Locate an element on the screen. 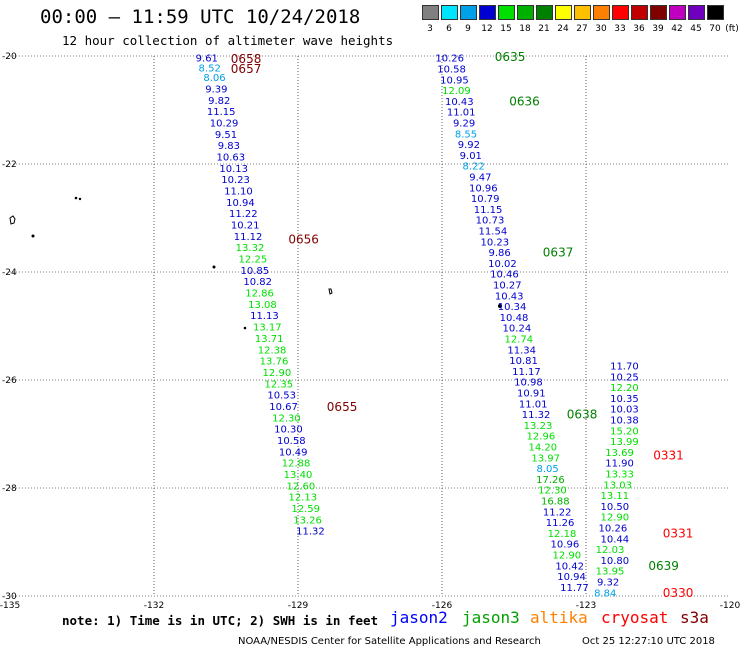 The height and width of the screenshot is (650, 740). wave-height-value: 16.88 is located at coordinates (555, 501).